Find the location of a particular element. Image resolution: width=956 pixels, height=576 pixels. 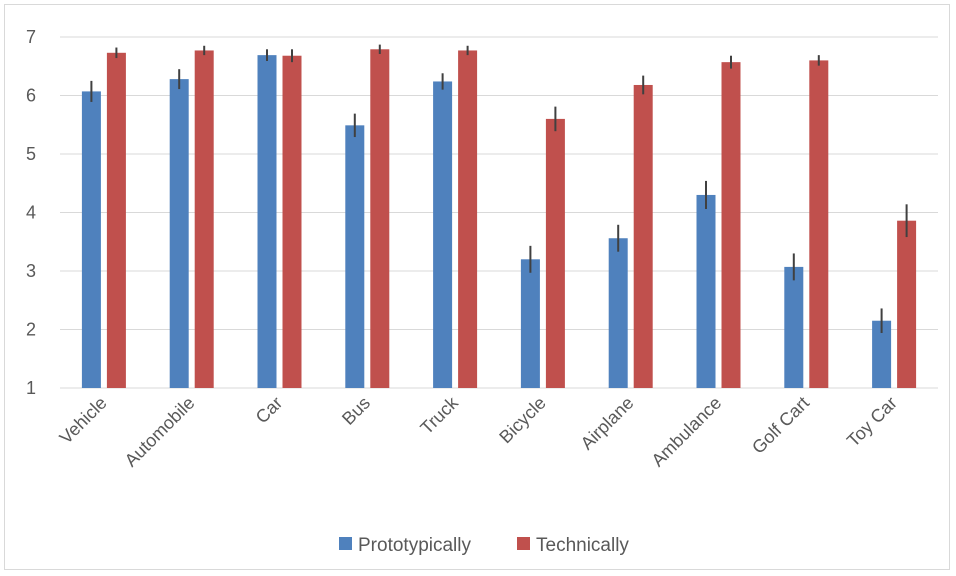

bar-prototypically-toy-car is located at coordinates (882, 354).